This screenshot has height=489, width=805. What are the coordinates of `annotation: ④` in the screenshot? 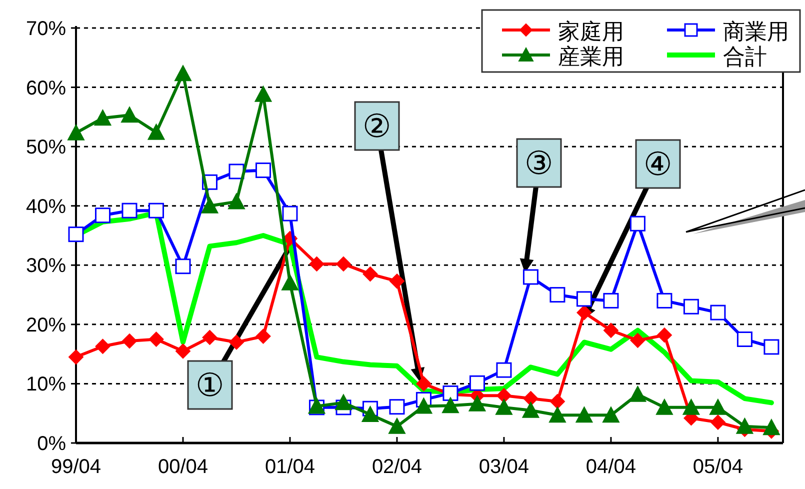 It's located at (658, 164).